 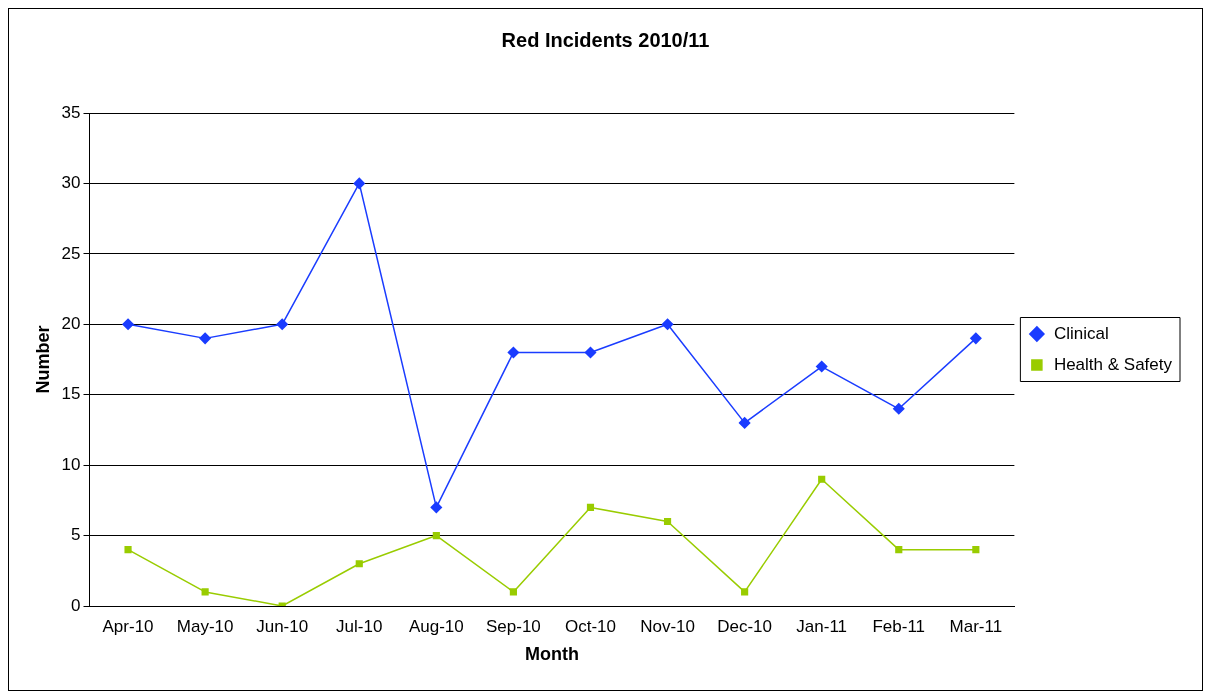 I want to click on x-tick-label: Oct-10, so click(x=590, y=626).